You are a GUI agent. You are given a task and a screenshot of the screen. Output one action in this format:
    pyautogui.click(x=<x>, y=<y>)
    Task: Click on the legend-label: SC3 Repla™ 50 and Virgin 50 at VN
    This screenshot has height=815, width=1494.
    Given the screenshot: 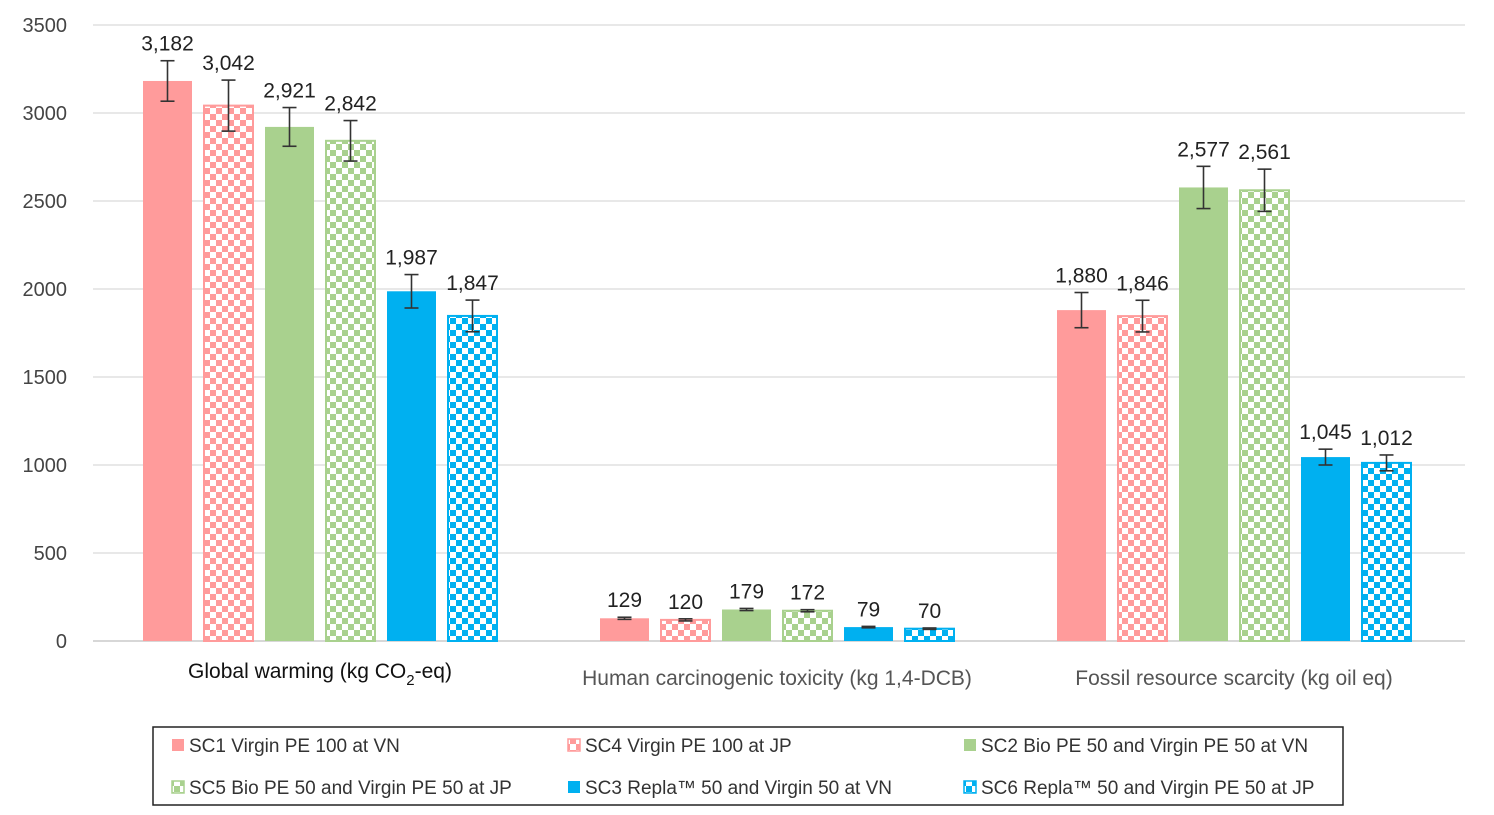 What is the action you would take?
    pyautogui.click(x=738, y=788)
    